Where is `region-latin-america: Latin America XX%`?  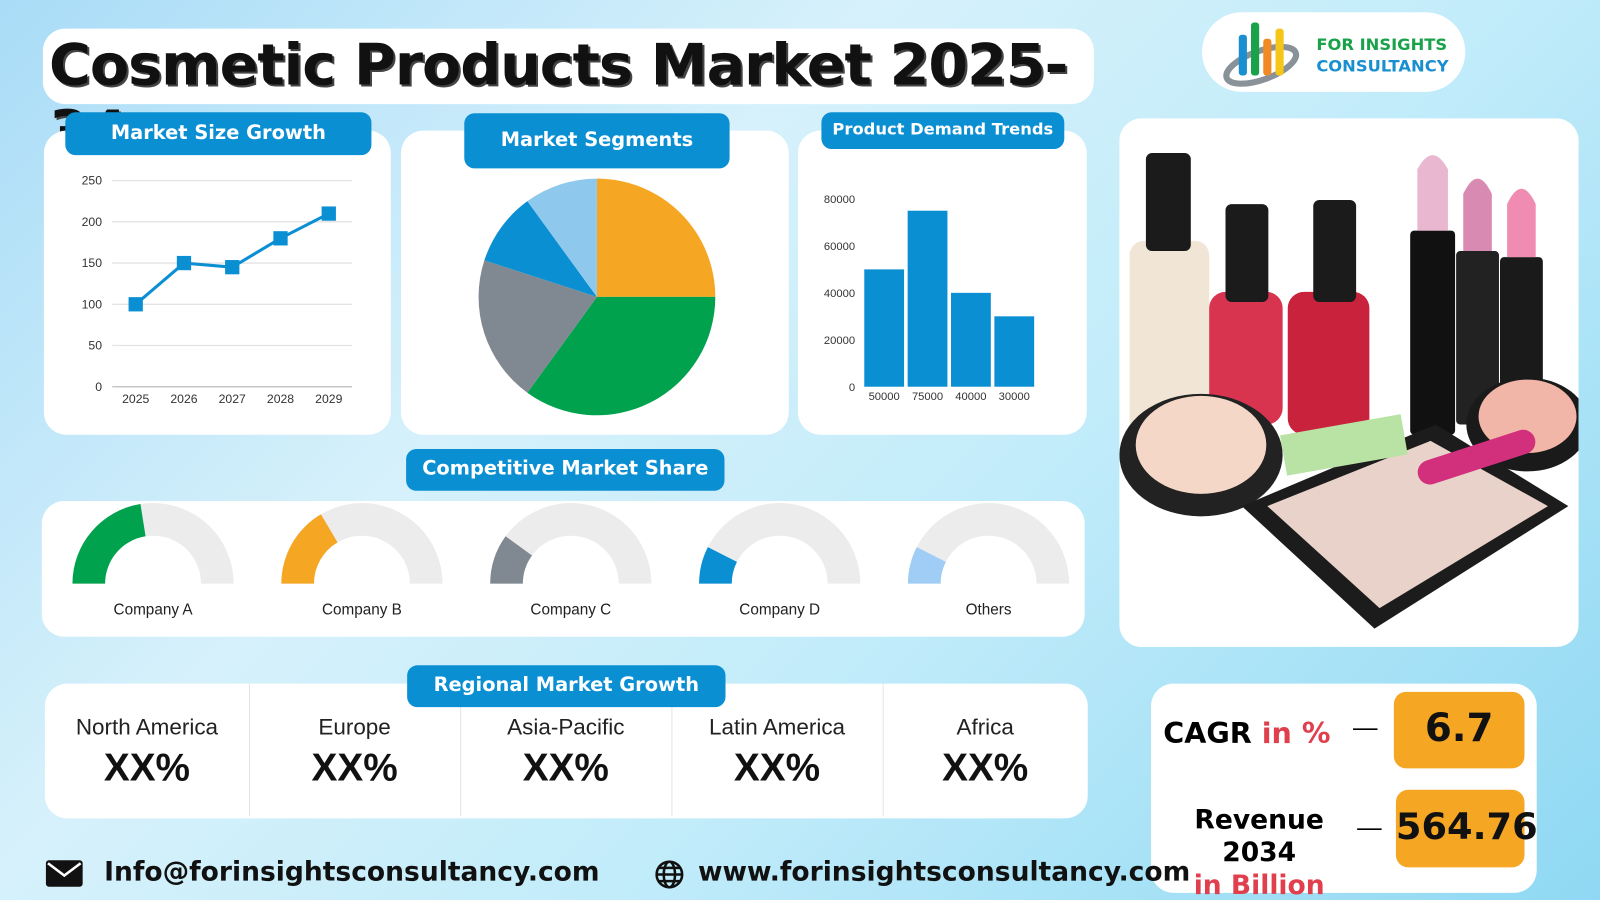
region-latin-america: Latin America XX% is located at coordinates (777, 750).